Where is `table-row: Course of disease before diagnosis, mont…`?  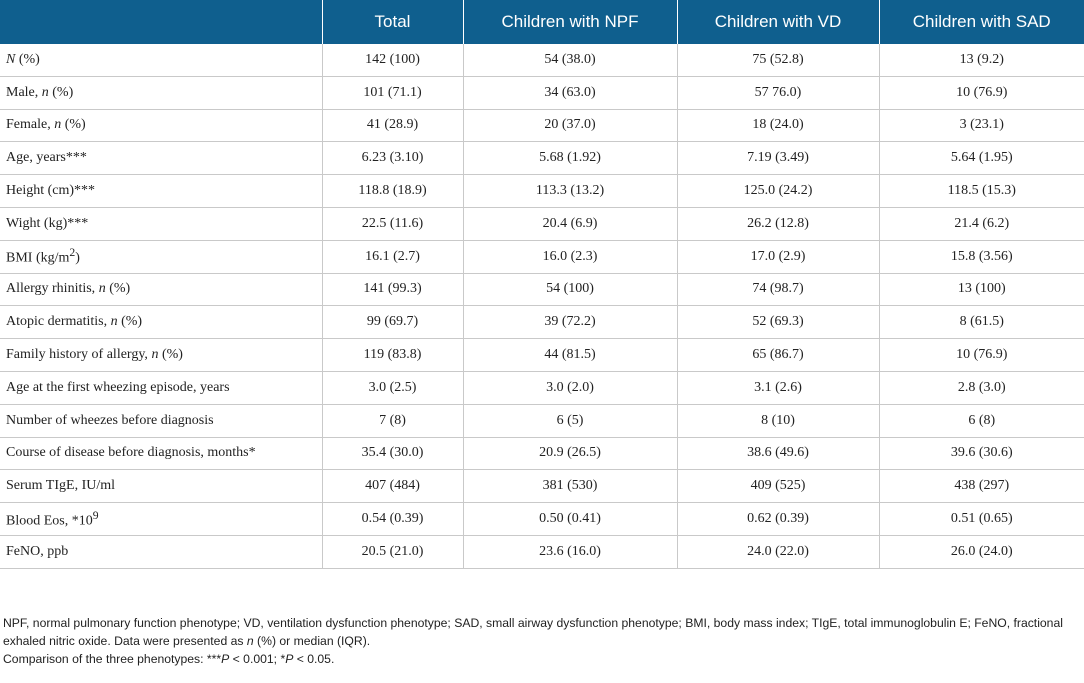
table-row: Course of disease before diagnosis, mont… is located at coordinates (542, 454).